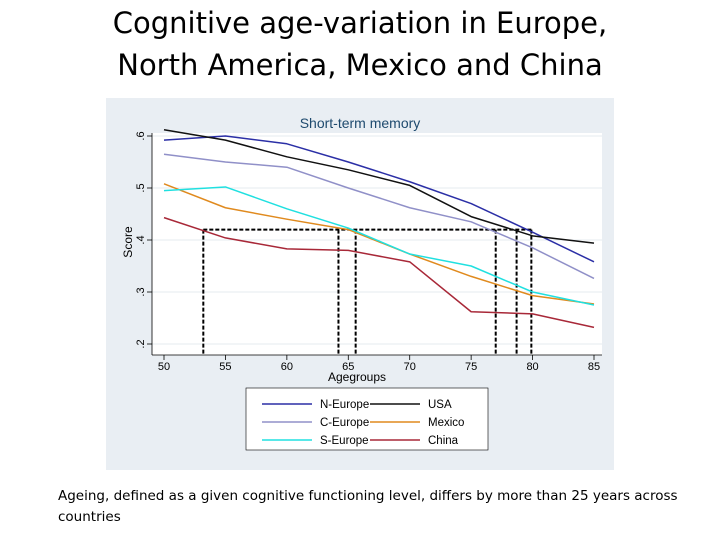 The height and width of the screenshot is (540, 720). Describe the element at coordinates (141, 239) in the screenshot. I see `y-tick-label: .4` at that location.